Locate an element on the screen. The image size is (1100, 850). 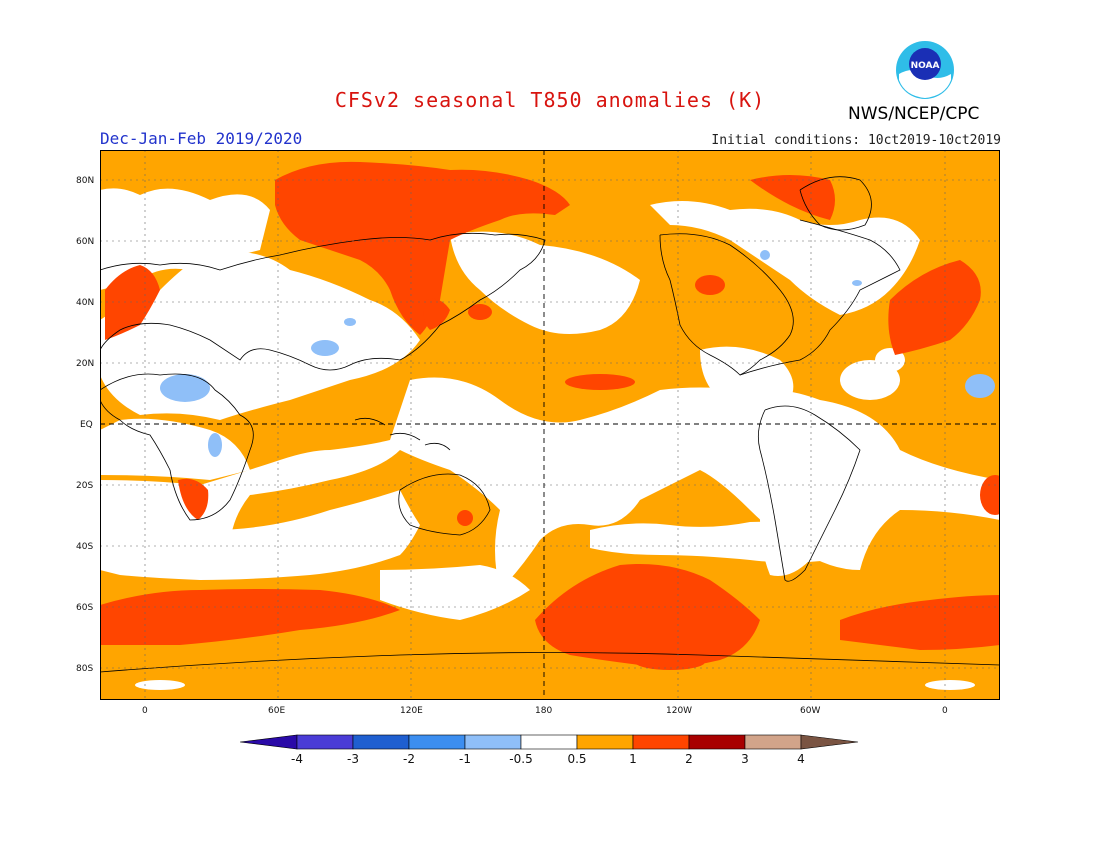
lat-label-20s: 20S is located at coordinates (85, 486).